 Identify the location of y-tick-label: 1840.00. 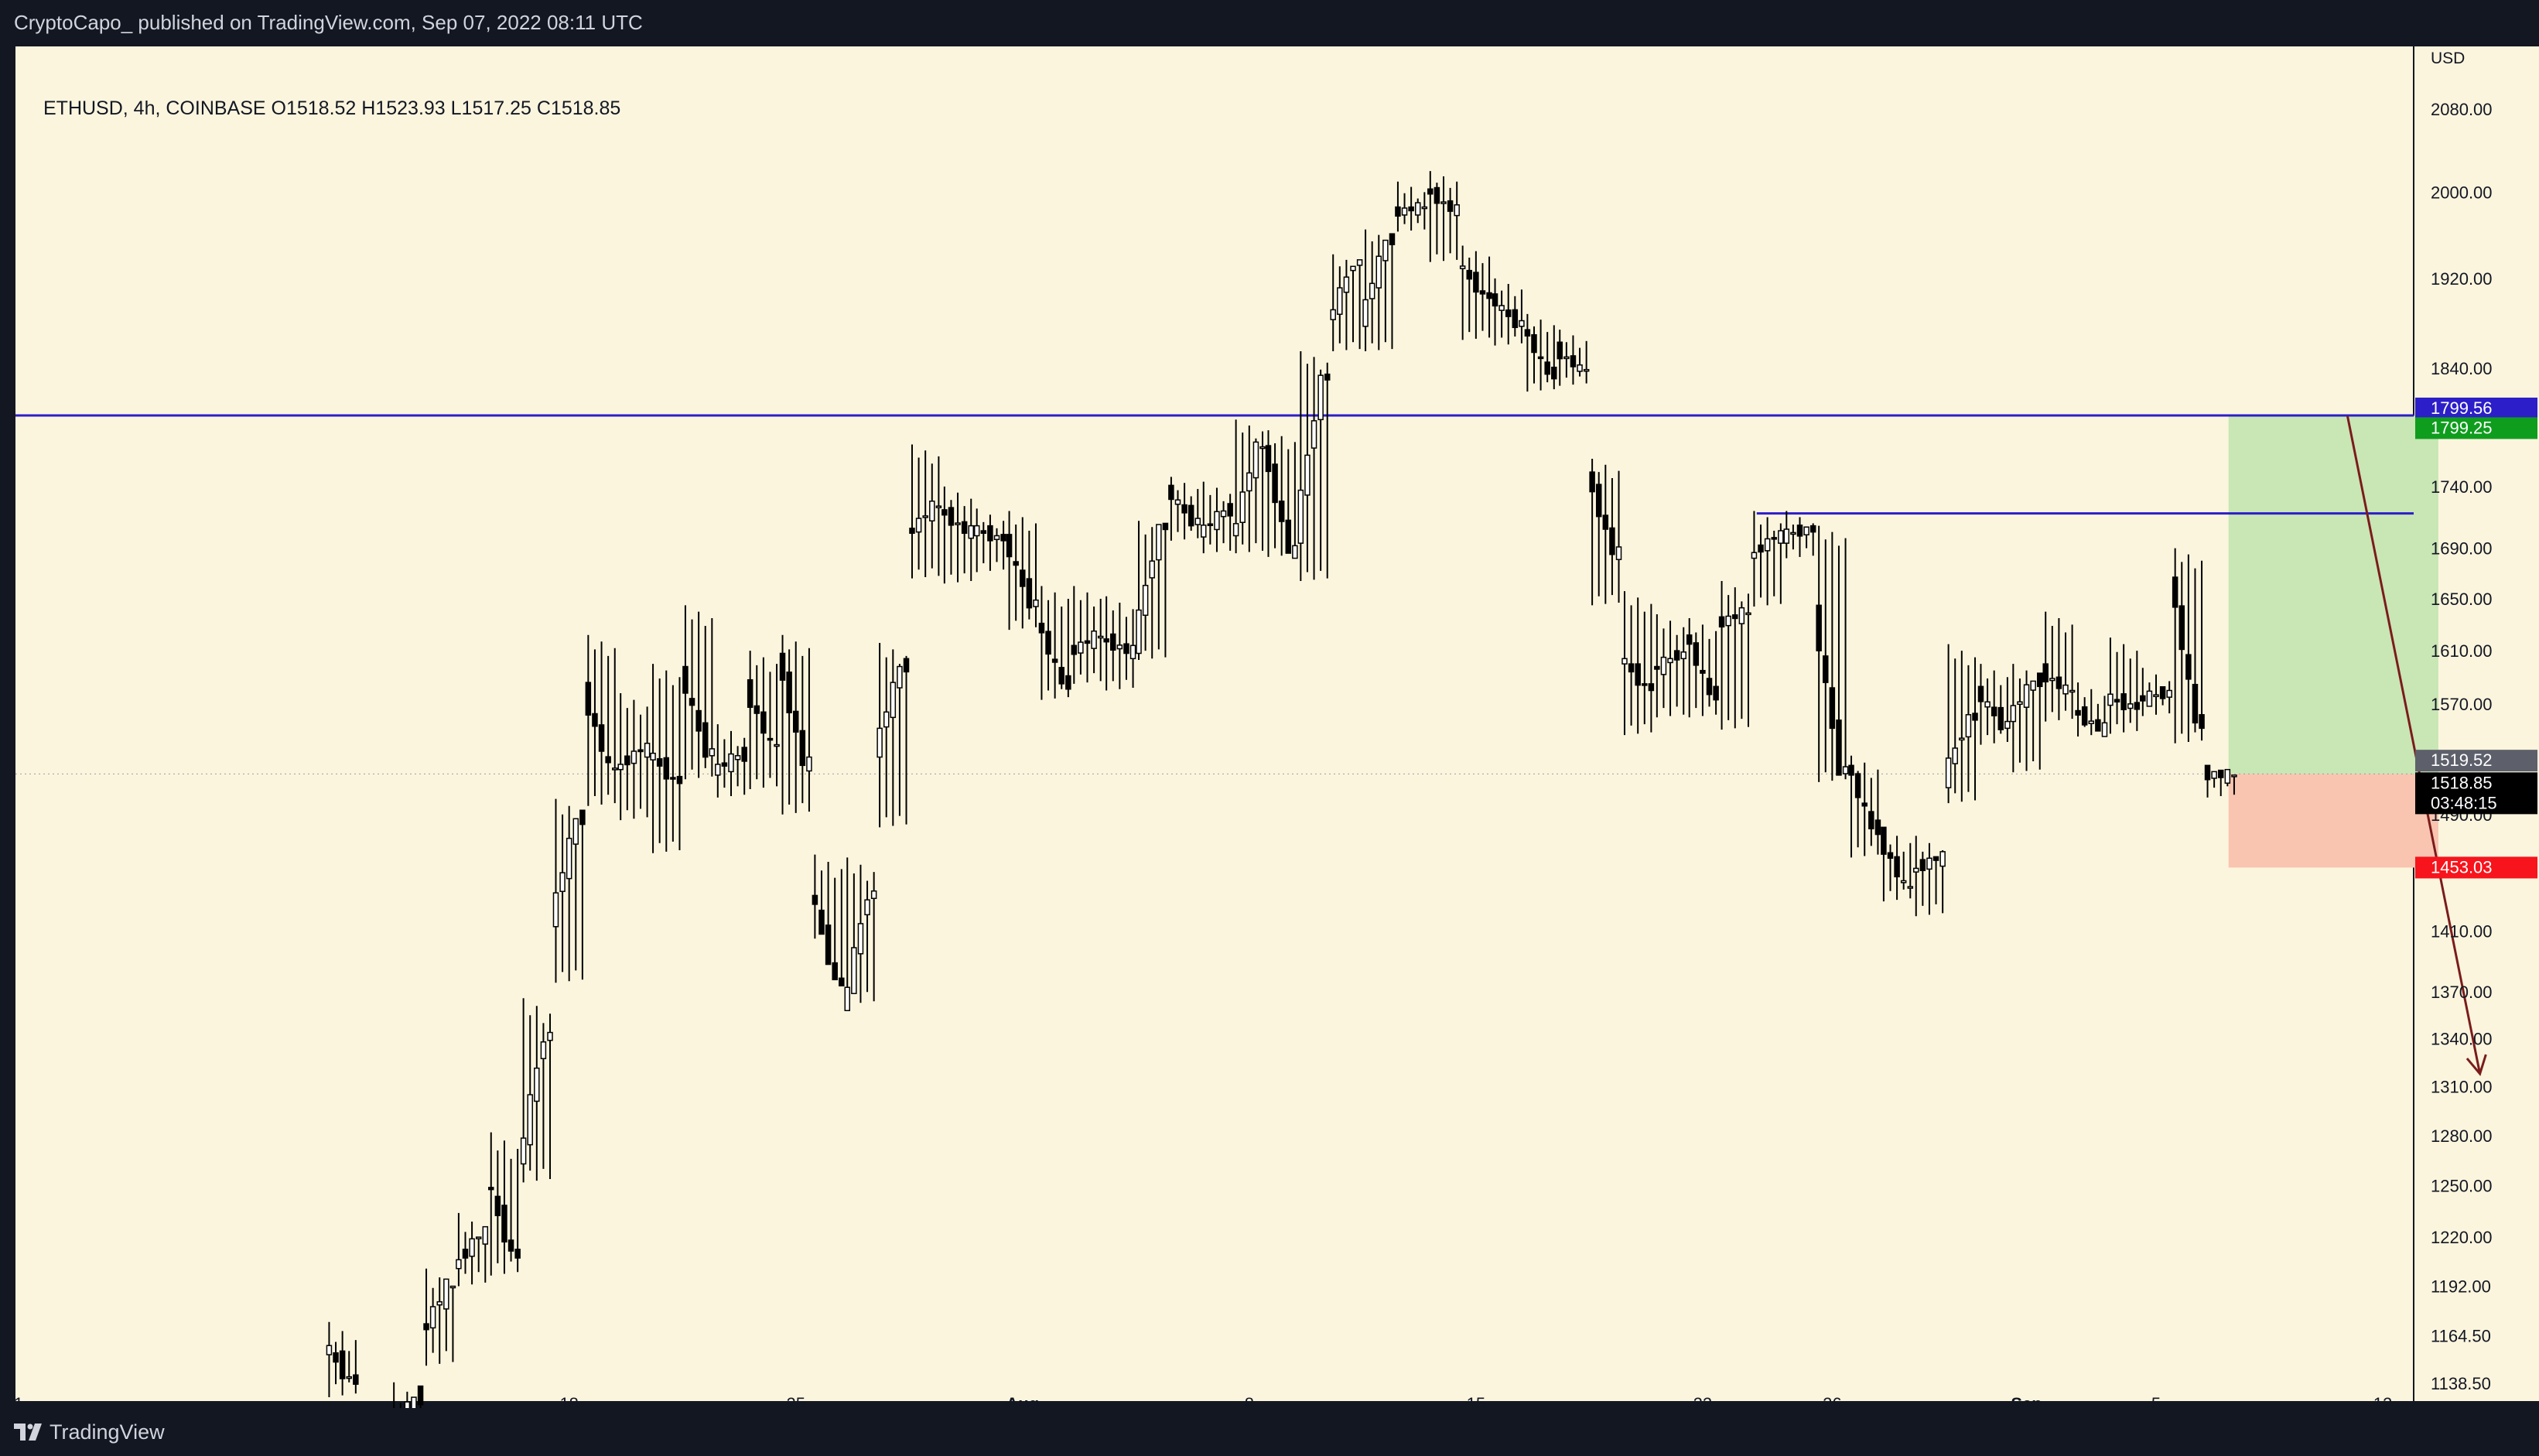
(2462, 369).